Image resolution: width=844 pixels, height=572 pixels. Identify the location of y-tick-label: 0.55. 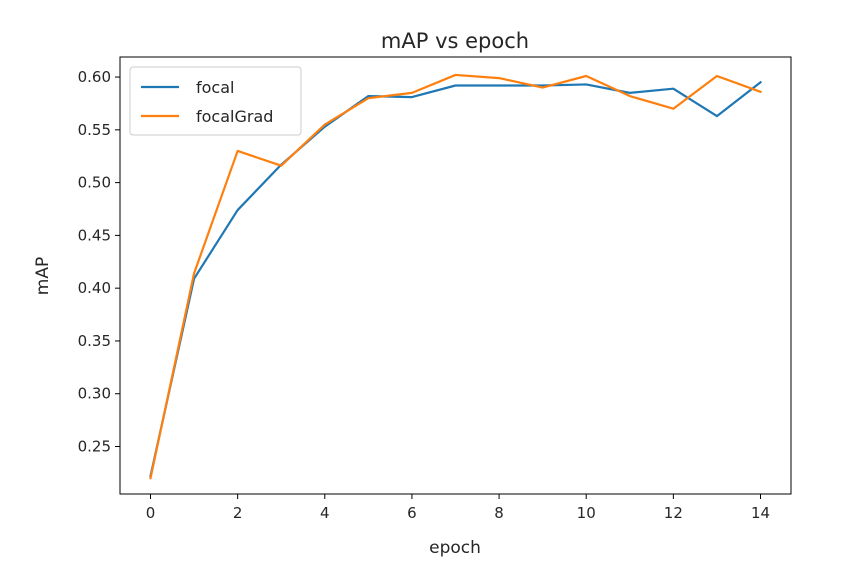
(94, 130).